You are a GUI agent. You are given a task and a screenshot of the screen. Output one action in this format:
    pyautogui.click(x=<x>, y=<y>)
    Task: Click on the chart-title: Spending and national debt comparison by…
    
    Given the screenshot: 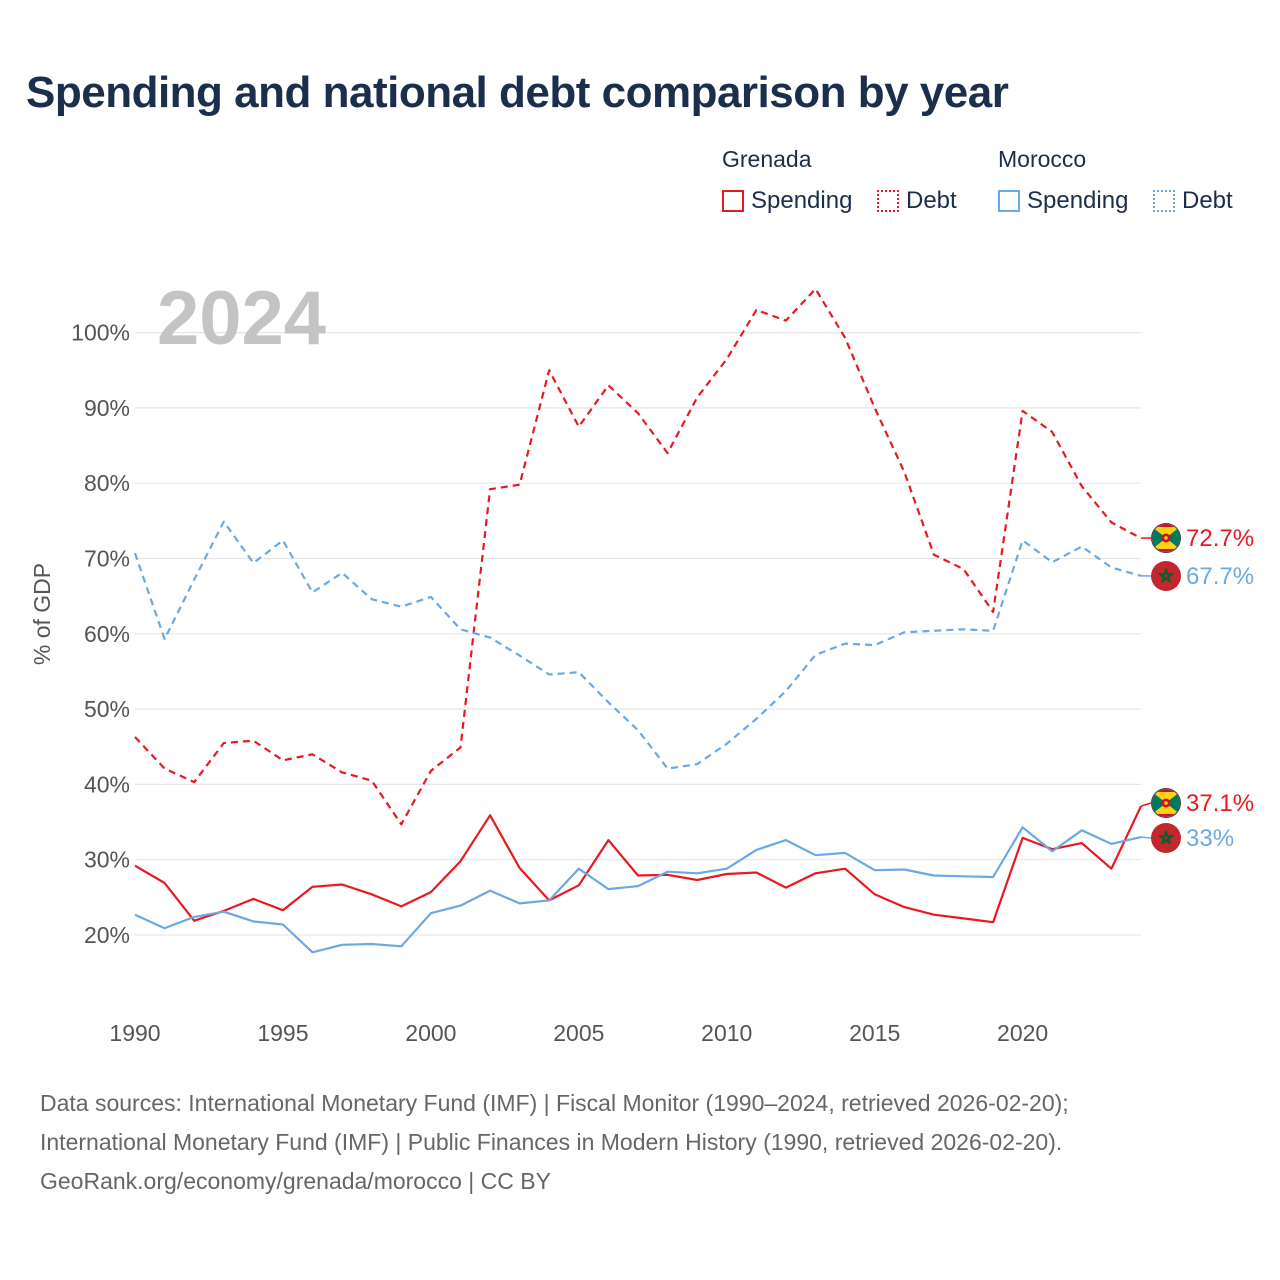 What is the action you would take?
    pyautogui.click(x=517, y=92)
    